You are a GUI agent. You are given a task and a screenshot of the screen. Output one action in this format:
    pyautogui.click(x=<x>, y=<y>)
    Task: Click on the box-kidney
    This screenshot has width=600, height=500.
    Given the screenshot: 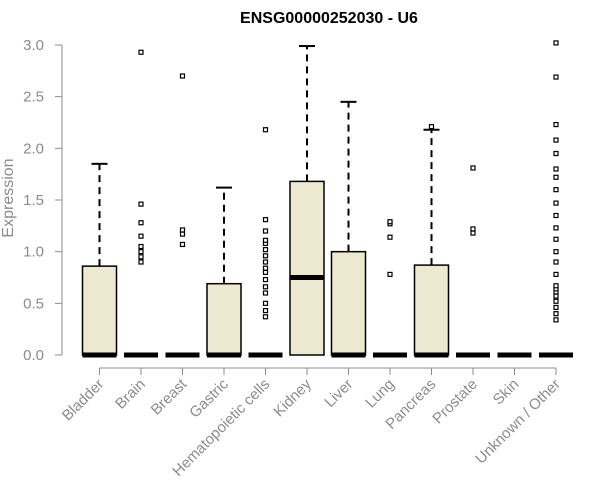 What is the action you would take?
    pyautogui.click(x=307, y=200)
    